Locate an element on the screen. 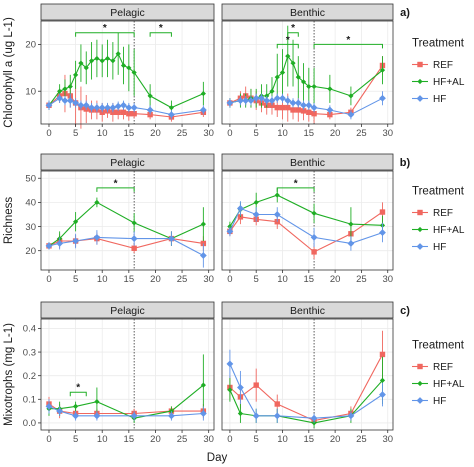 This screenshot has height=467, width=474. legend-label: HF is located at coordinates (439, 247).